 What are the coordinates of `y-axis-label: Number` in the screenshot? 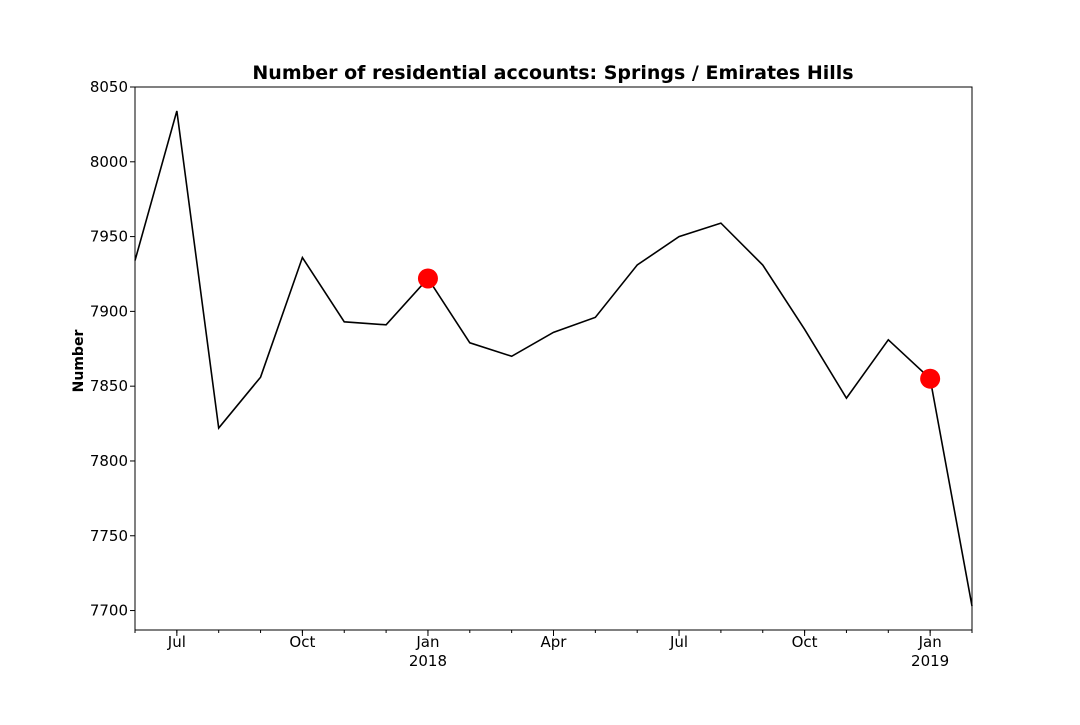 It's located at (79, 361).